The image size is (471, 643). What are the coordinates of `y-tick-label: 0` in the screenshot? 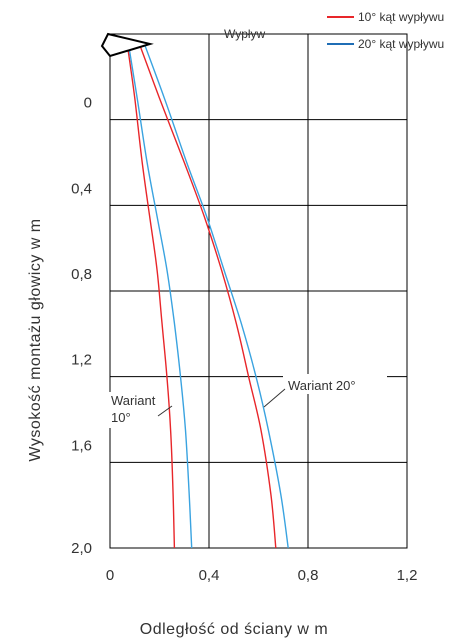 It's located at (88, 103).